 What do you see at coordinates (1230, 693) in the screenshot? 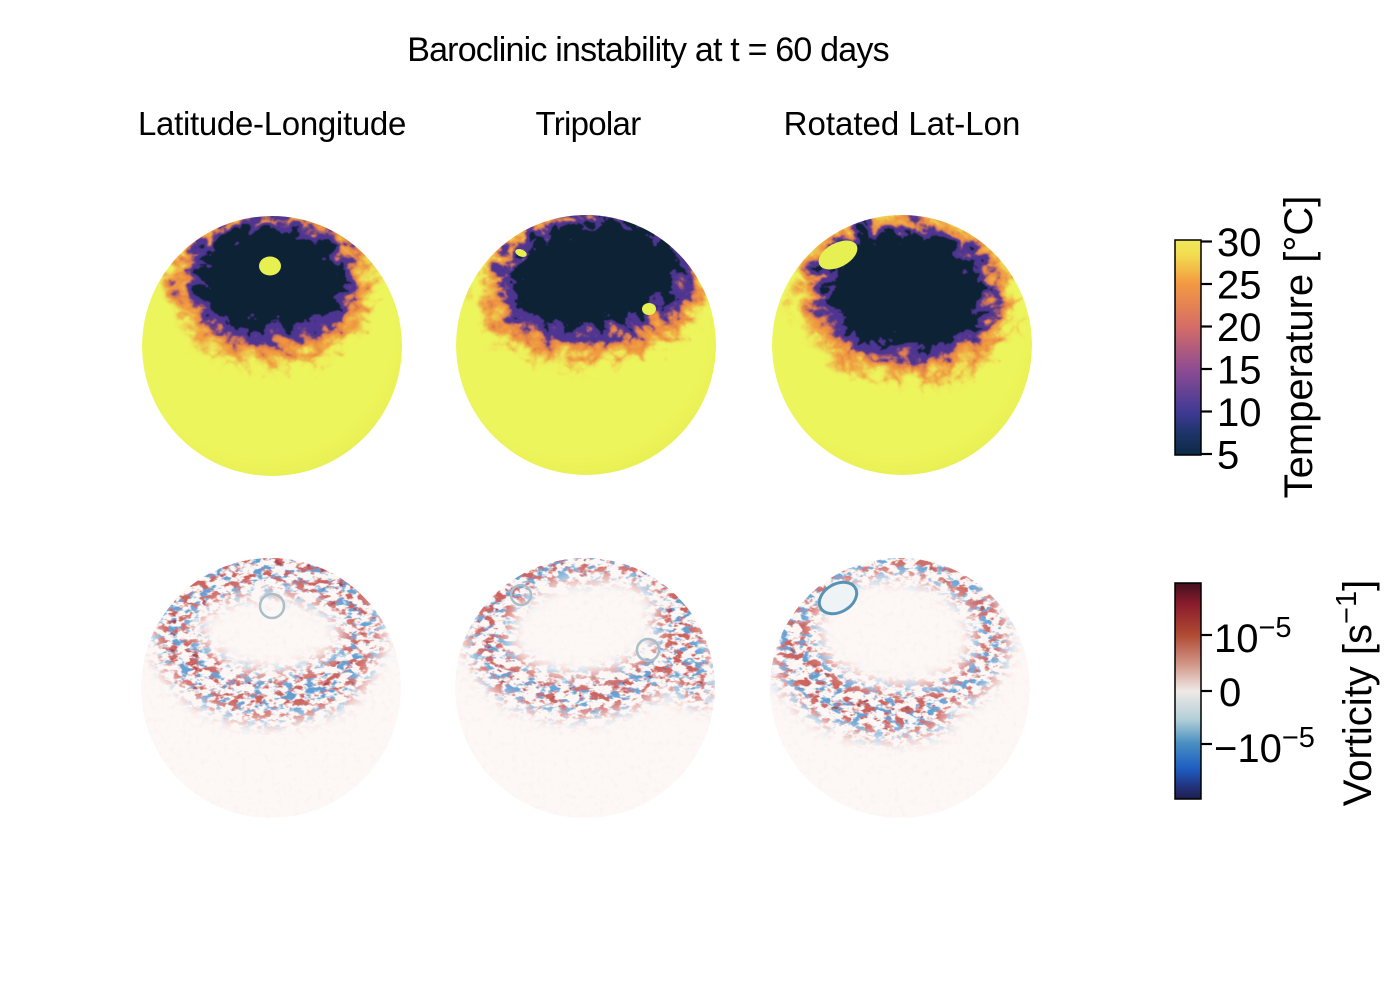
I see `svg-text: 0` at bounding box center [1230, 693].